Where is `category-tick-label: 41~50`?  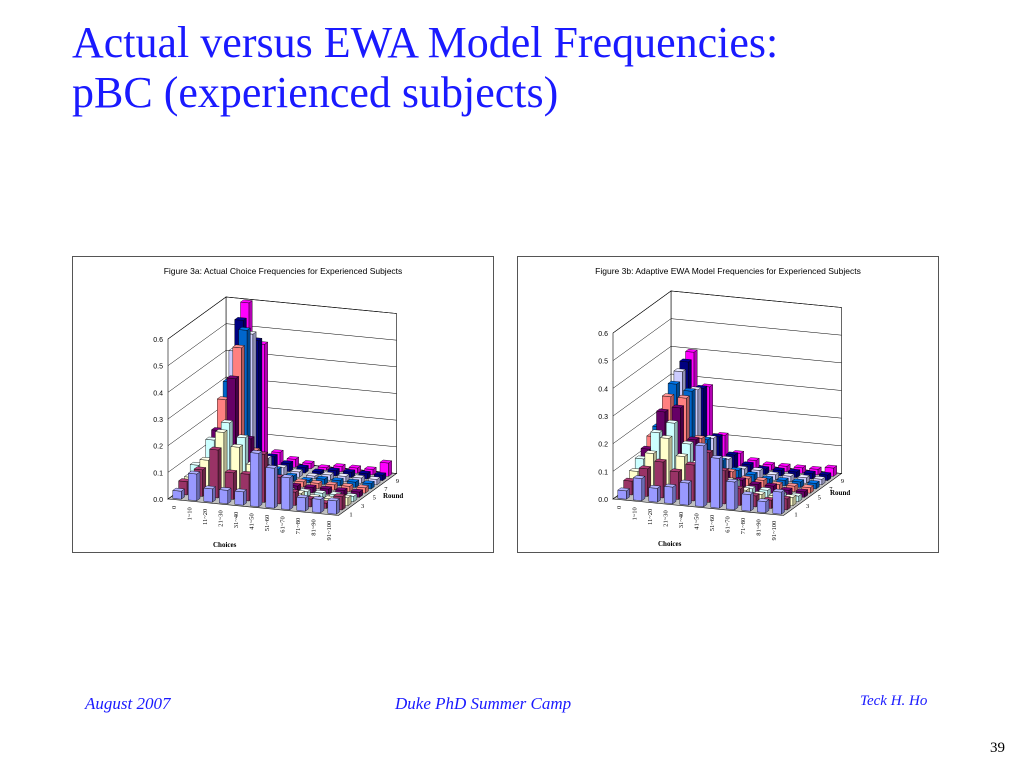 category-tick-label: 41~50 is located at coordinates (251, 521).